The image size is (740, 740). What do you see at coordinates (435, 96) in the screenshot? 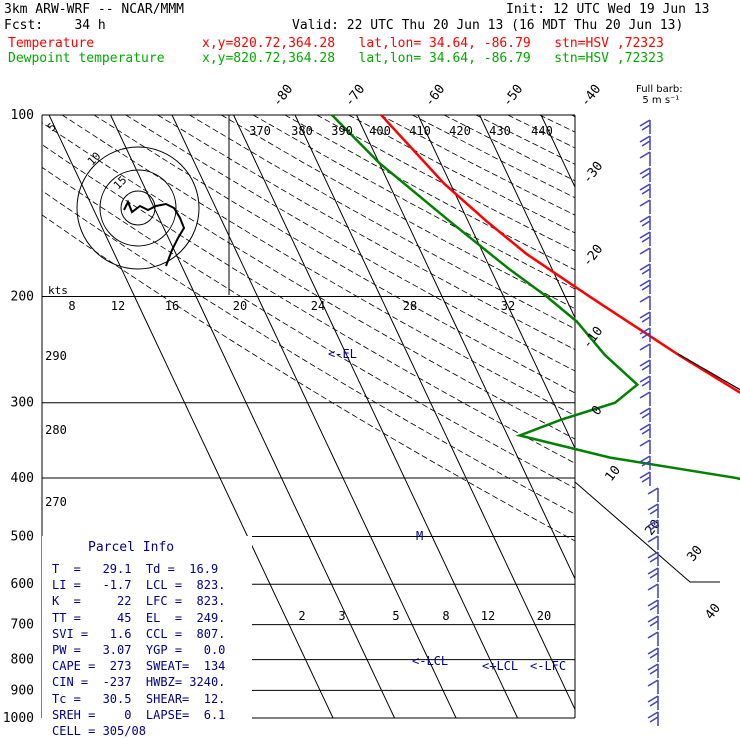
I see `temperature-label: -60` at bounding box center [435, 96].